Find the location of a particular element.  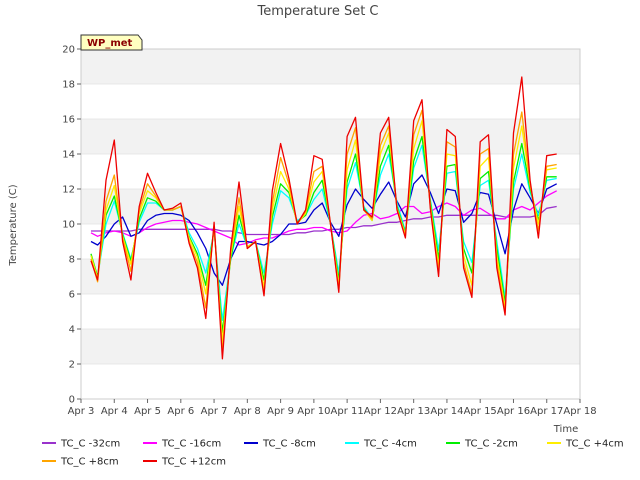

y-tick-label: 16 is located at coordinates (68, 120).